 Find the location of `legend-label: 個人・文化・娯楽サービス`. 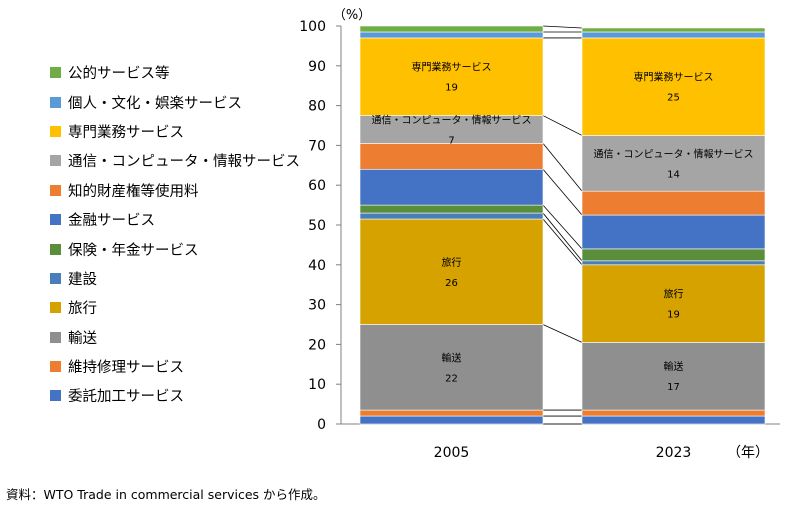

legend-label: 個人・文化・娯楽サービス is located at coordinates (155, 103).